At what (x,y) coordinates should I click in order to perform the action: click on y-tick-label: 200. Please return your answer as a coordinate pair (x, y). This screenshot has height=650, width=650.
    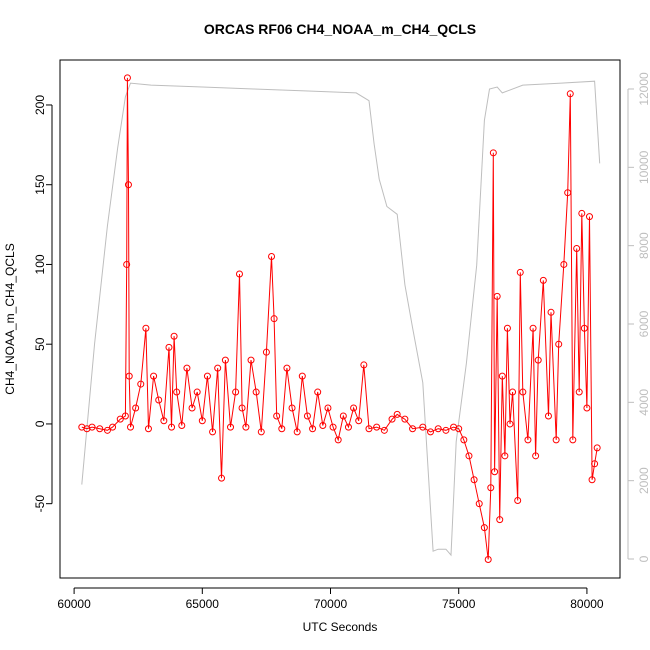
    Looking at the image, I should click on (40, 105).